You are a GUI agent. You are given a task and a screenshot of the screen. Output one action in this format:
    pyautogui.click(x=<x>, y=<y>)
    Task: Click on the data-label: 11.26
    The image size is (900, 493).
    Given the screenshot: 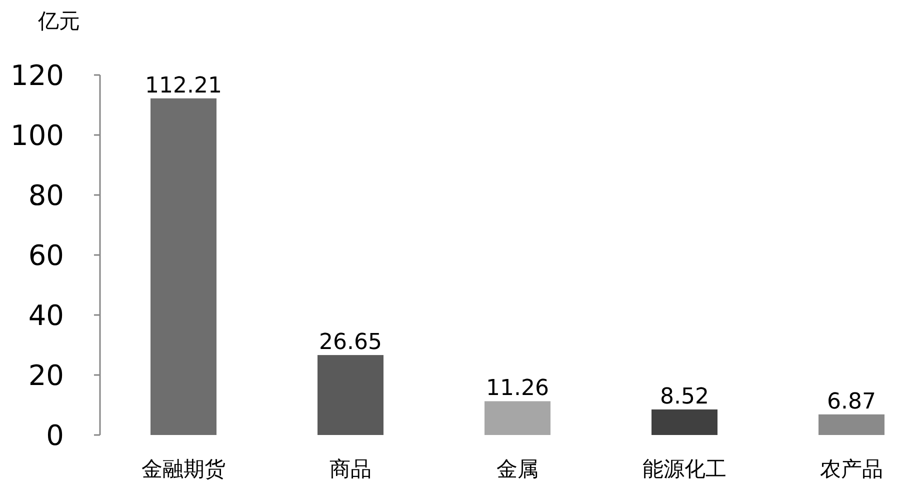 What is the action you would take?
    pyautogui.click(x=517, y=389)
    